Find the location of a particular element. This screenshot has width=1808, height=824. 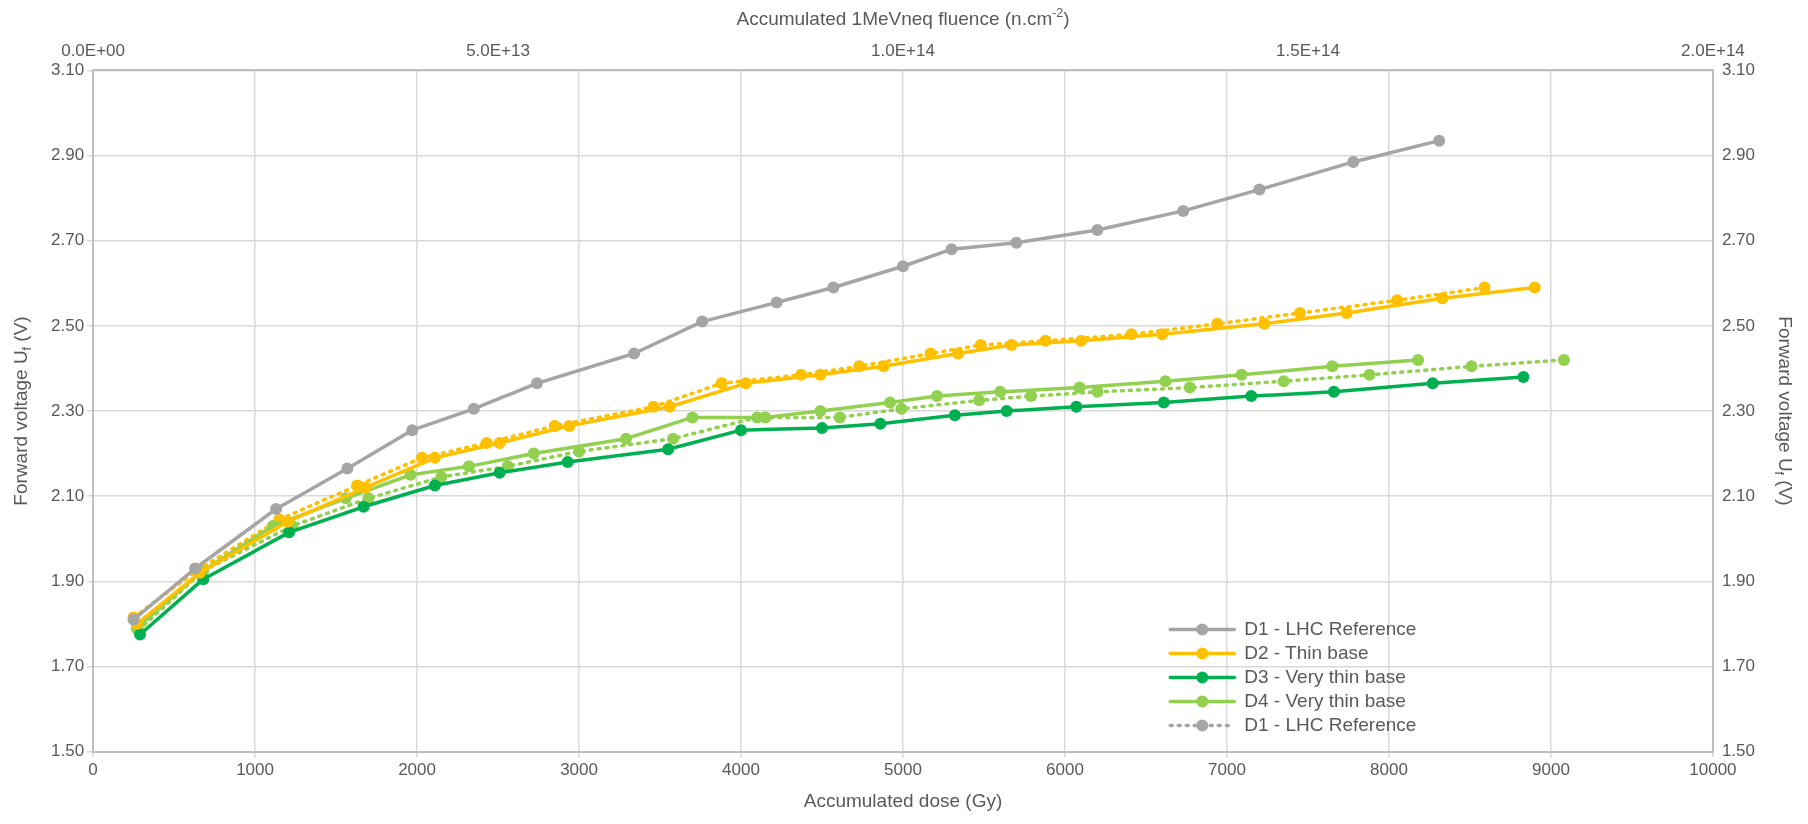

x-tick-label: 7000 is located at coordinates (1227, 770).